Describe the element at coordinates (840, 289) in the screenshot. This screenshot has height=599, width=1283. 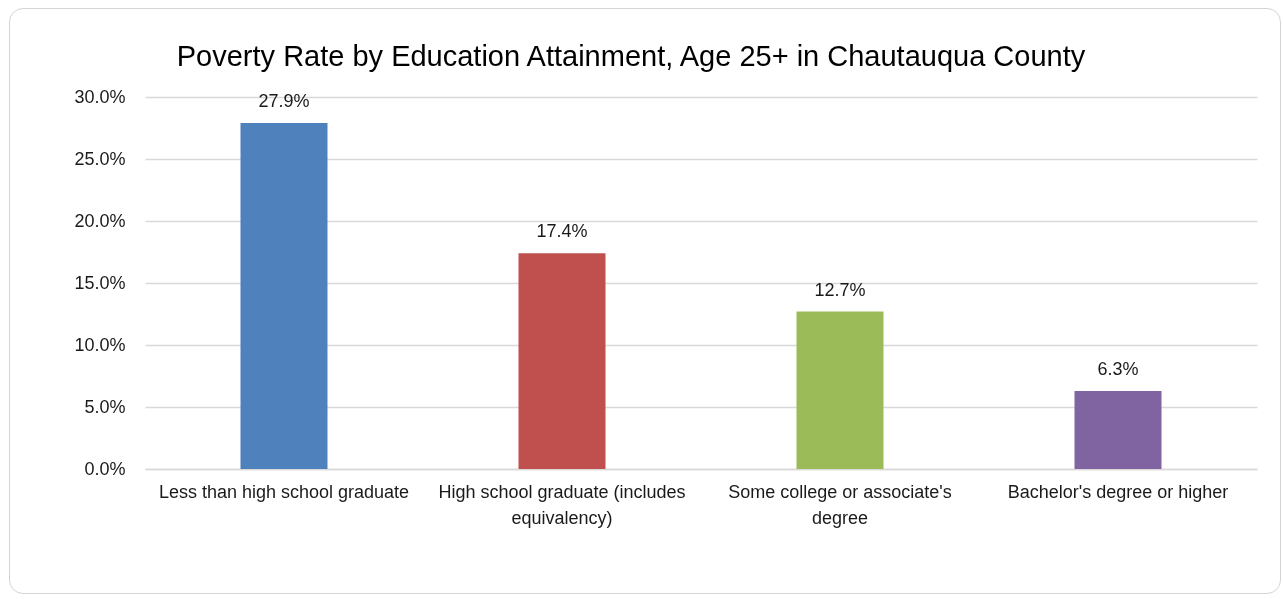
I see `data-label: 12.7%` at that location.